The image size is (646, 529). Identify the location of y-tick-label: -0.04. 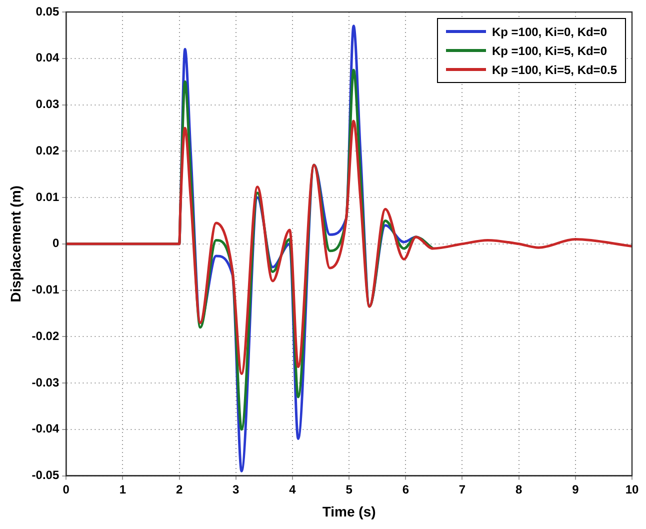
(46, 429).